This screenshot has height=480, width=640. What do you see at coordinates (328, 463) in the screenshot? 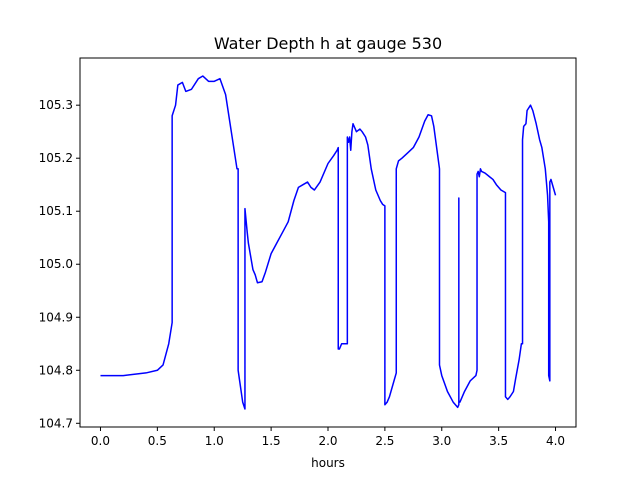
I see `x-axis-label: hours` at bounding box center [328, 463].